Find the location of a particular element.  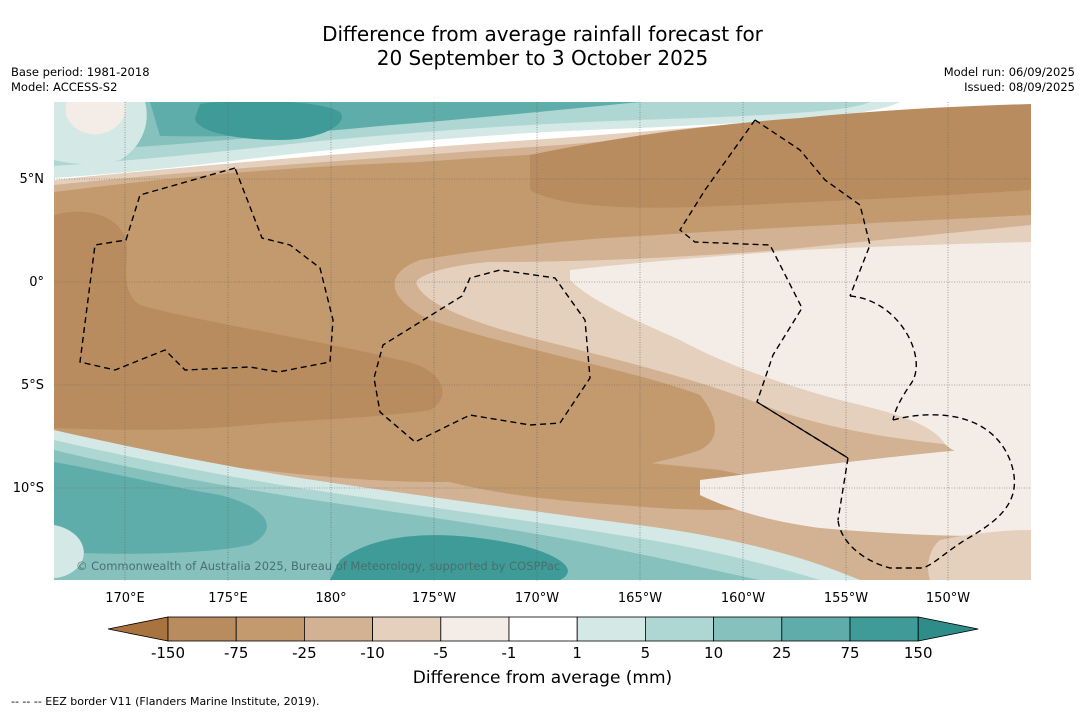

eez-south-ring is located at coordinates (926, 491).